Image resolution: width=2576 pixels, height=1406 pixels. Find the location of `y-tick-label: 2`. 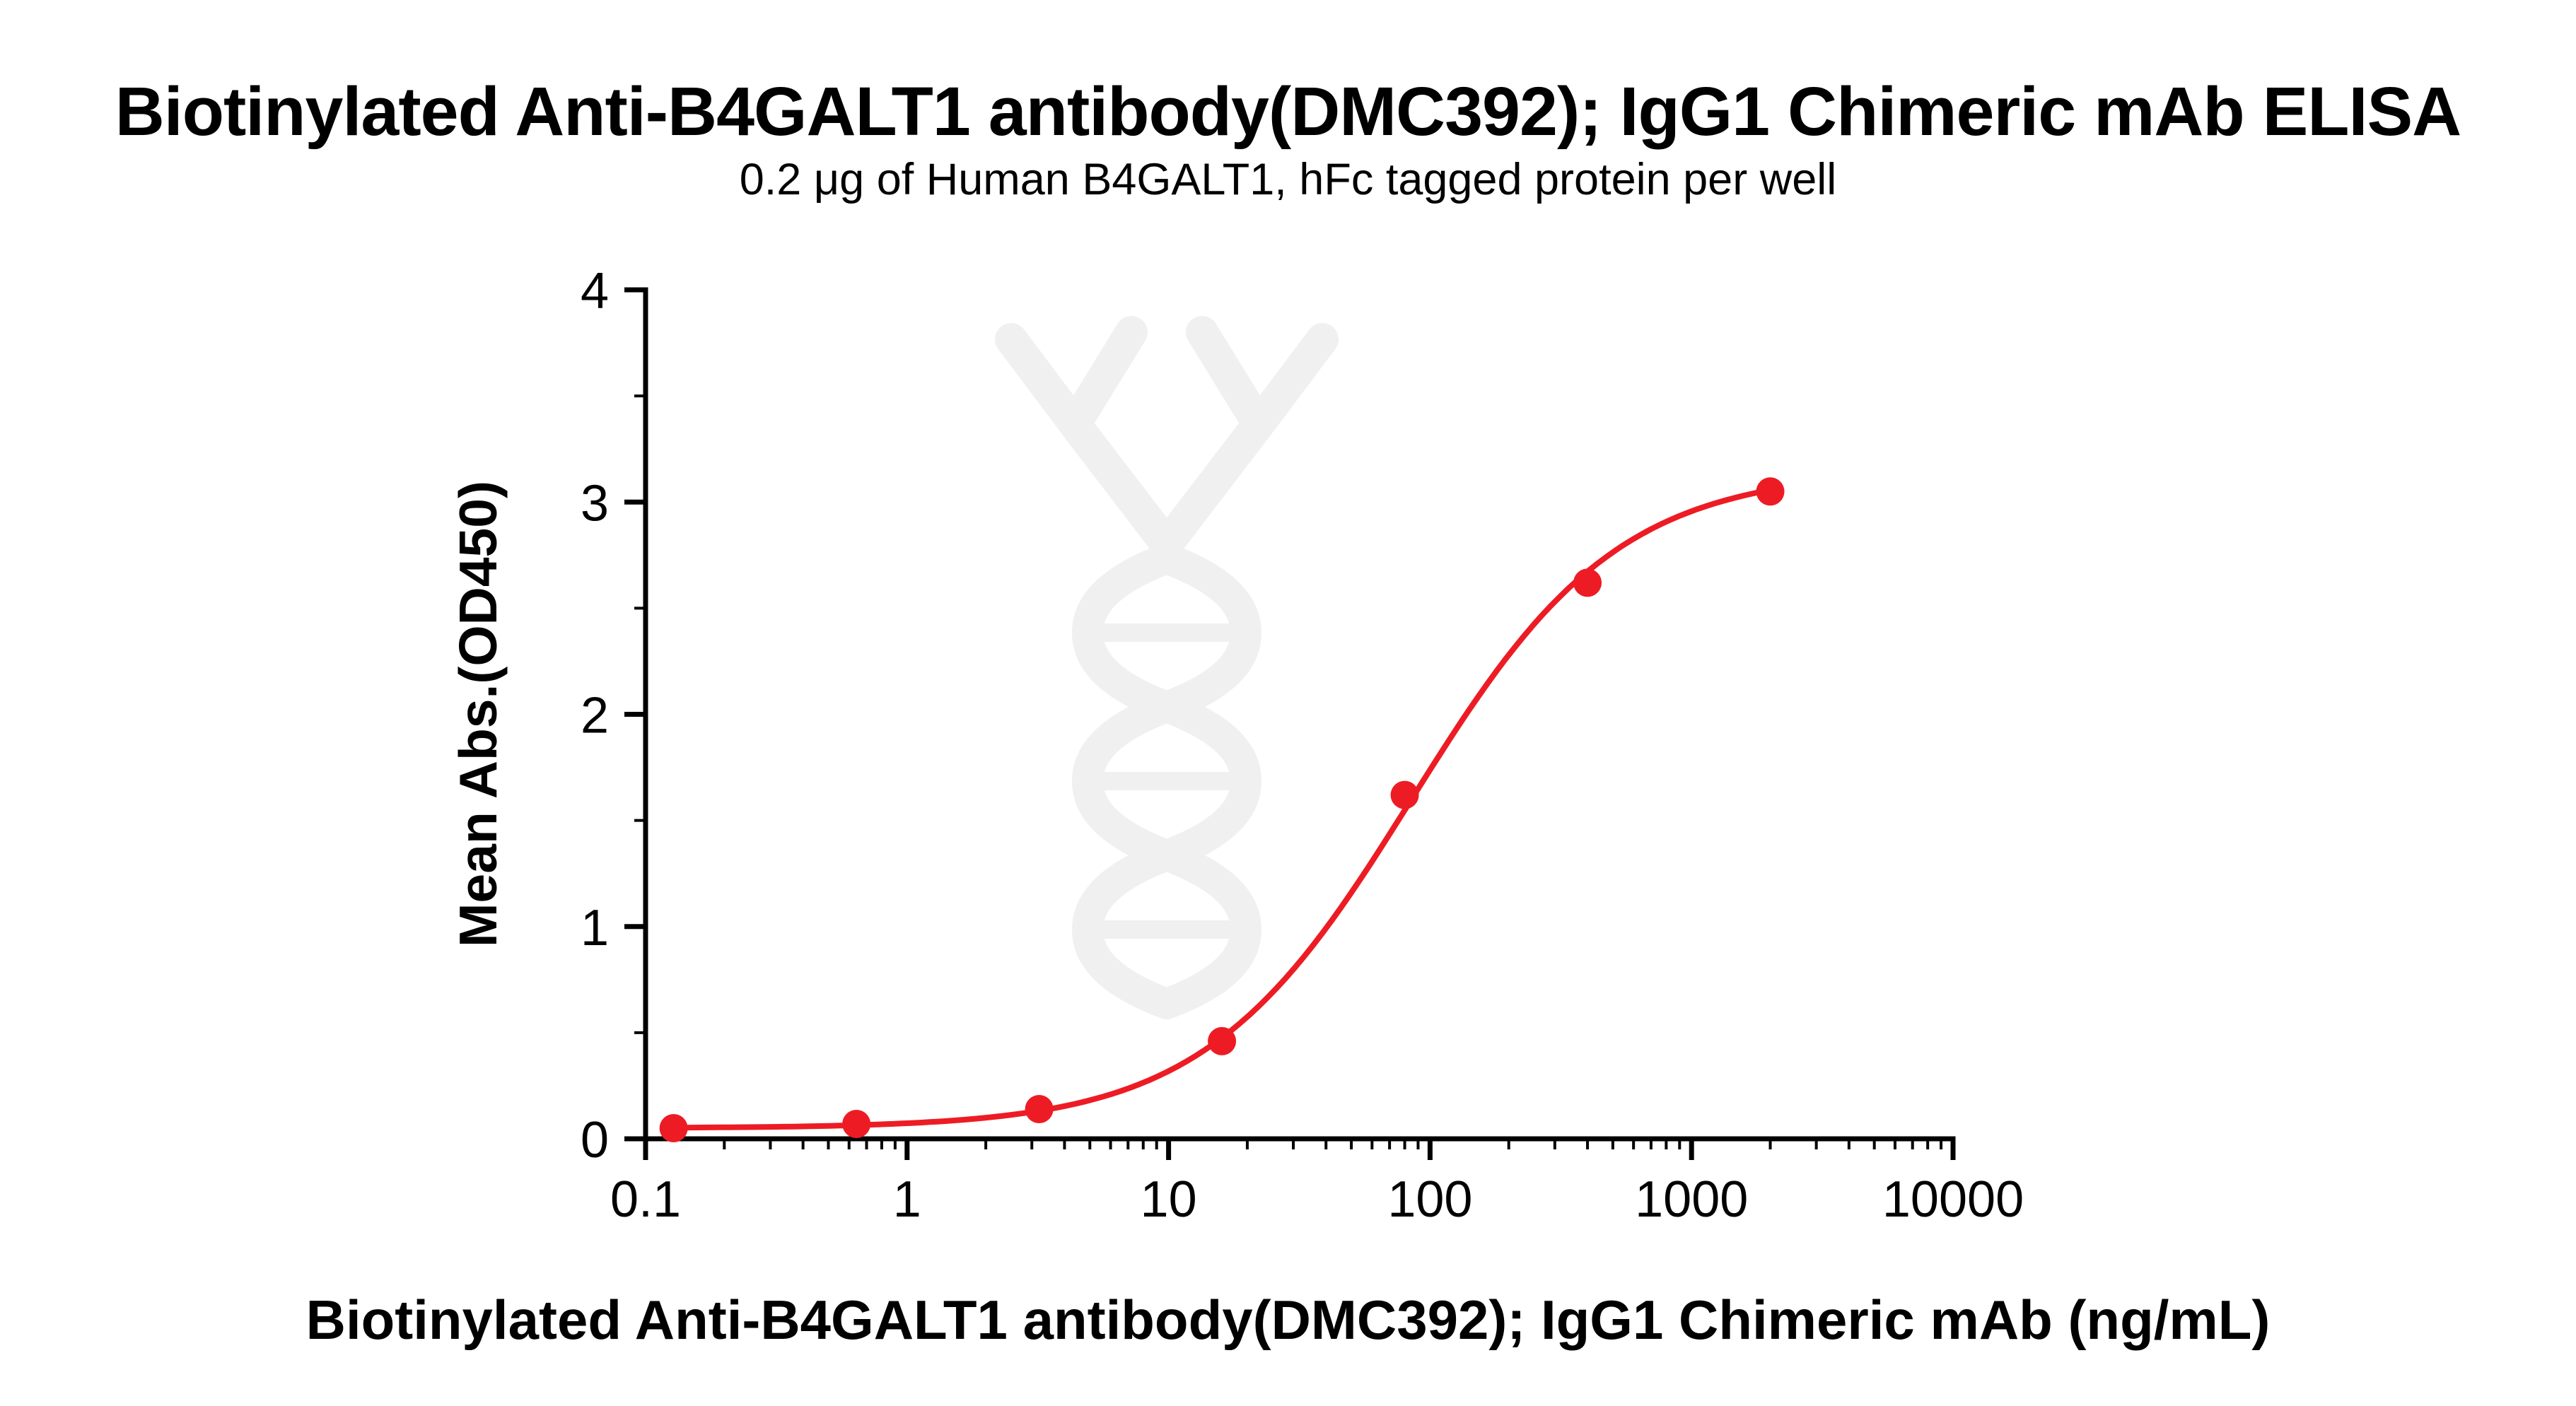

y-tick-label: 2 is located at coordinates (595, 716).